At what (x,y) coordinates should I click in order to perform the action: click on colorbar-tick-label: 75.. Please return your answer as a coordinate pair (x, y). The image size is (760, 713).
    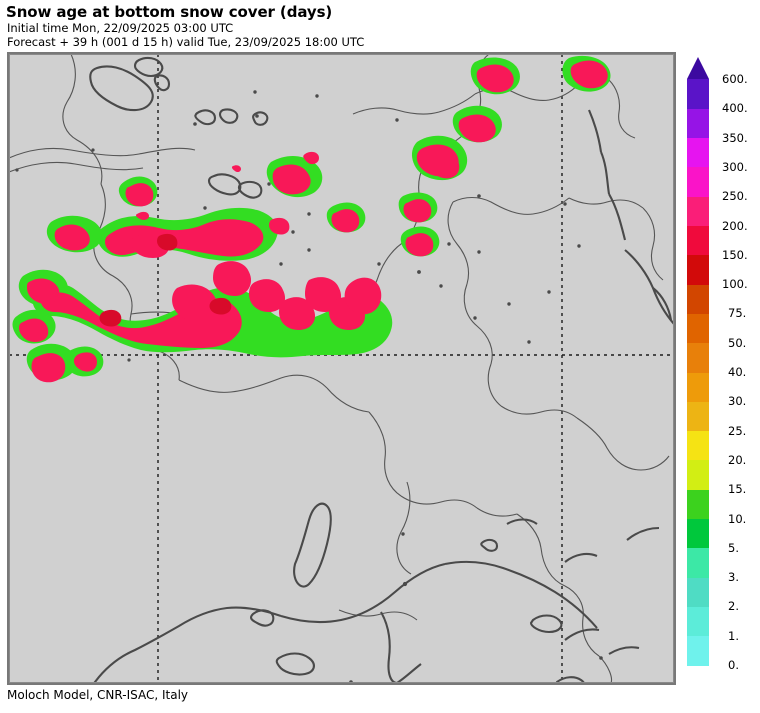
    Looking at the image, I should click on (737, 313).